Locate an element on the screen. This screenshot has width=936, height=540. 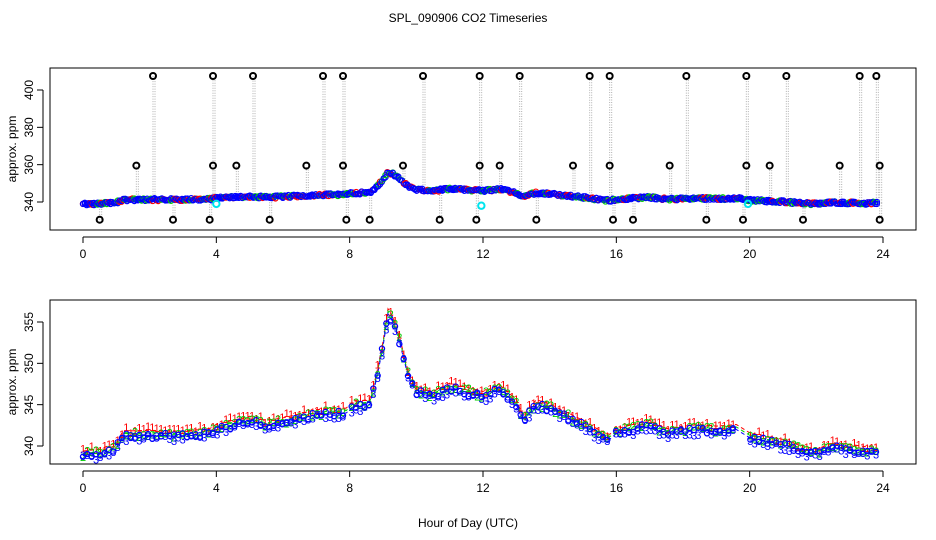
bottom-y-tick-label: 350 is located at coordinates (29, 363).